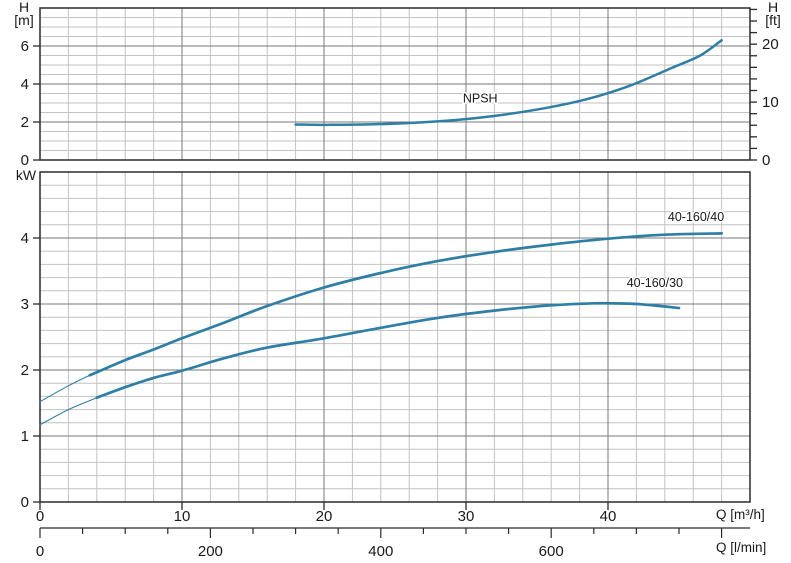 The width and height of the screenshot is (791, 563). Describe the element at coordinates (25, 238) in the screenshot. I see `power-ytick-label: 4` at that location.